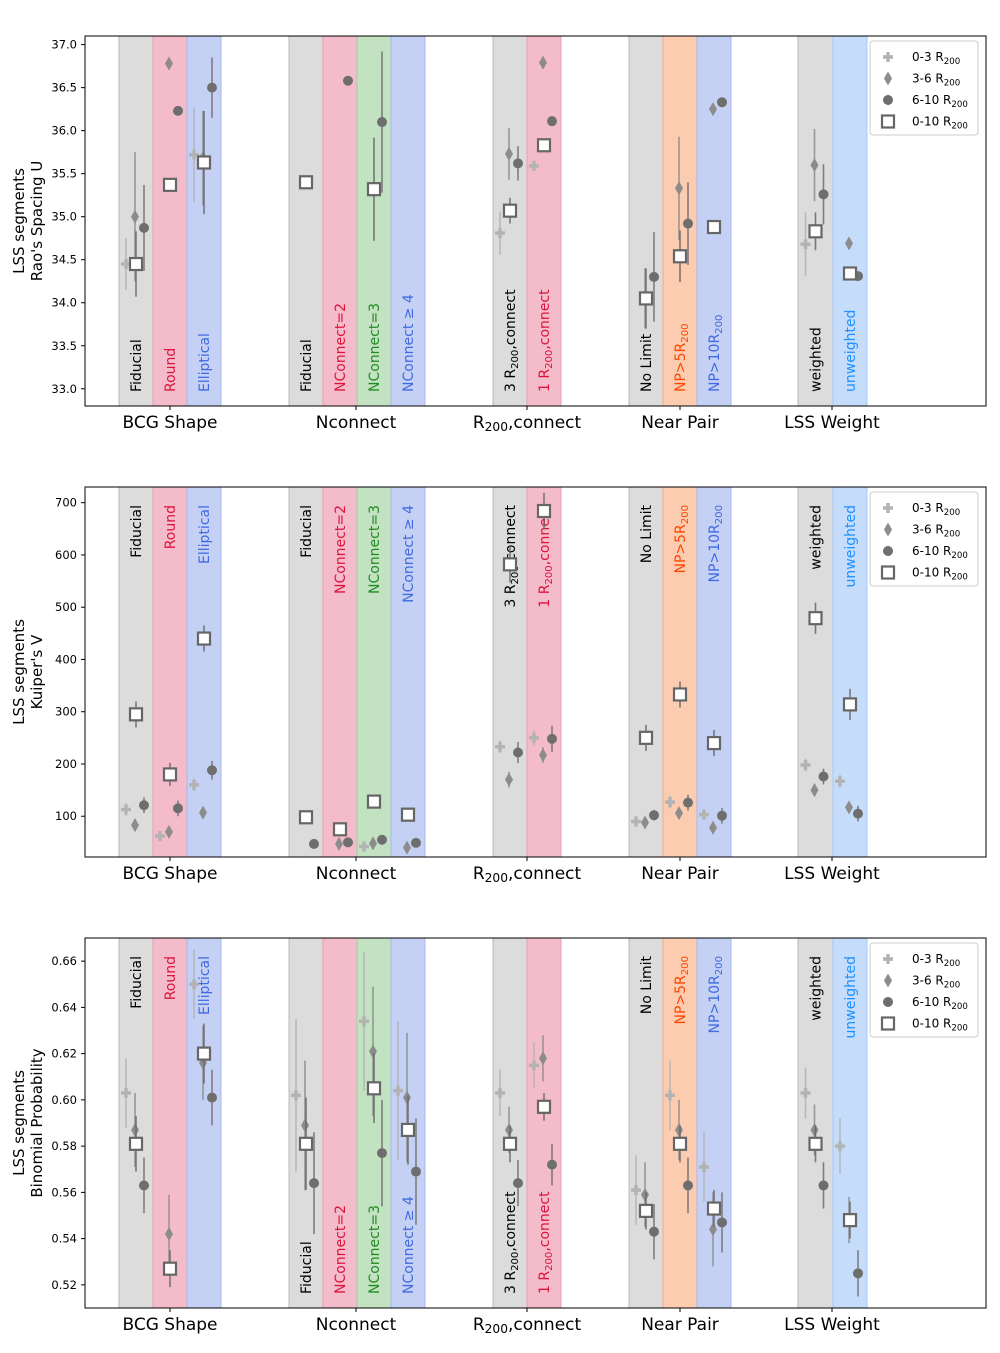 This screenshot has height=1353, width=1000. Describe the element at coordinates (356, 1325) in the screenshot. I see `x-tick-label: Nconnect` at that location.